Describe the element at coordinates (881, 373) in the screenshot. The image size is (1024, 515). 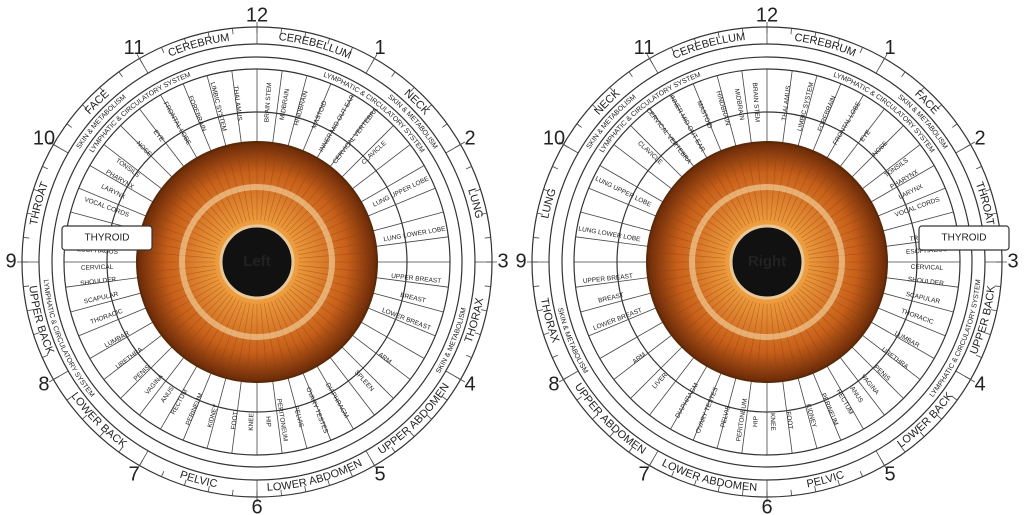
I see `organ-label: PENIS` at that location.